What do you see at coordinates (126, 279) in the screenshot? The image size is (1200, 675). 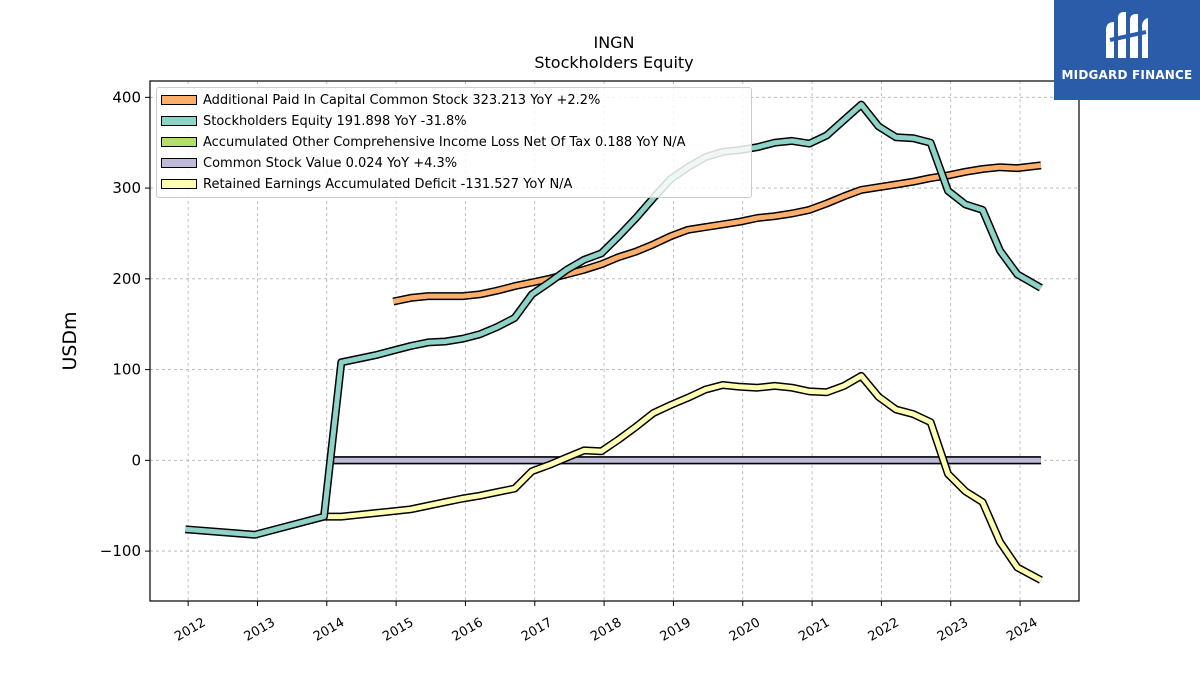 I see `y-tick-label: 200` at bounding box center [126, 279].